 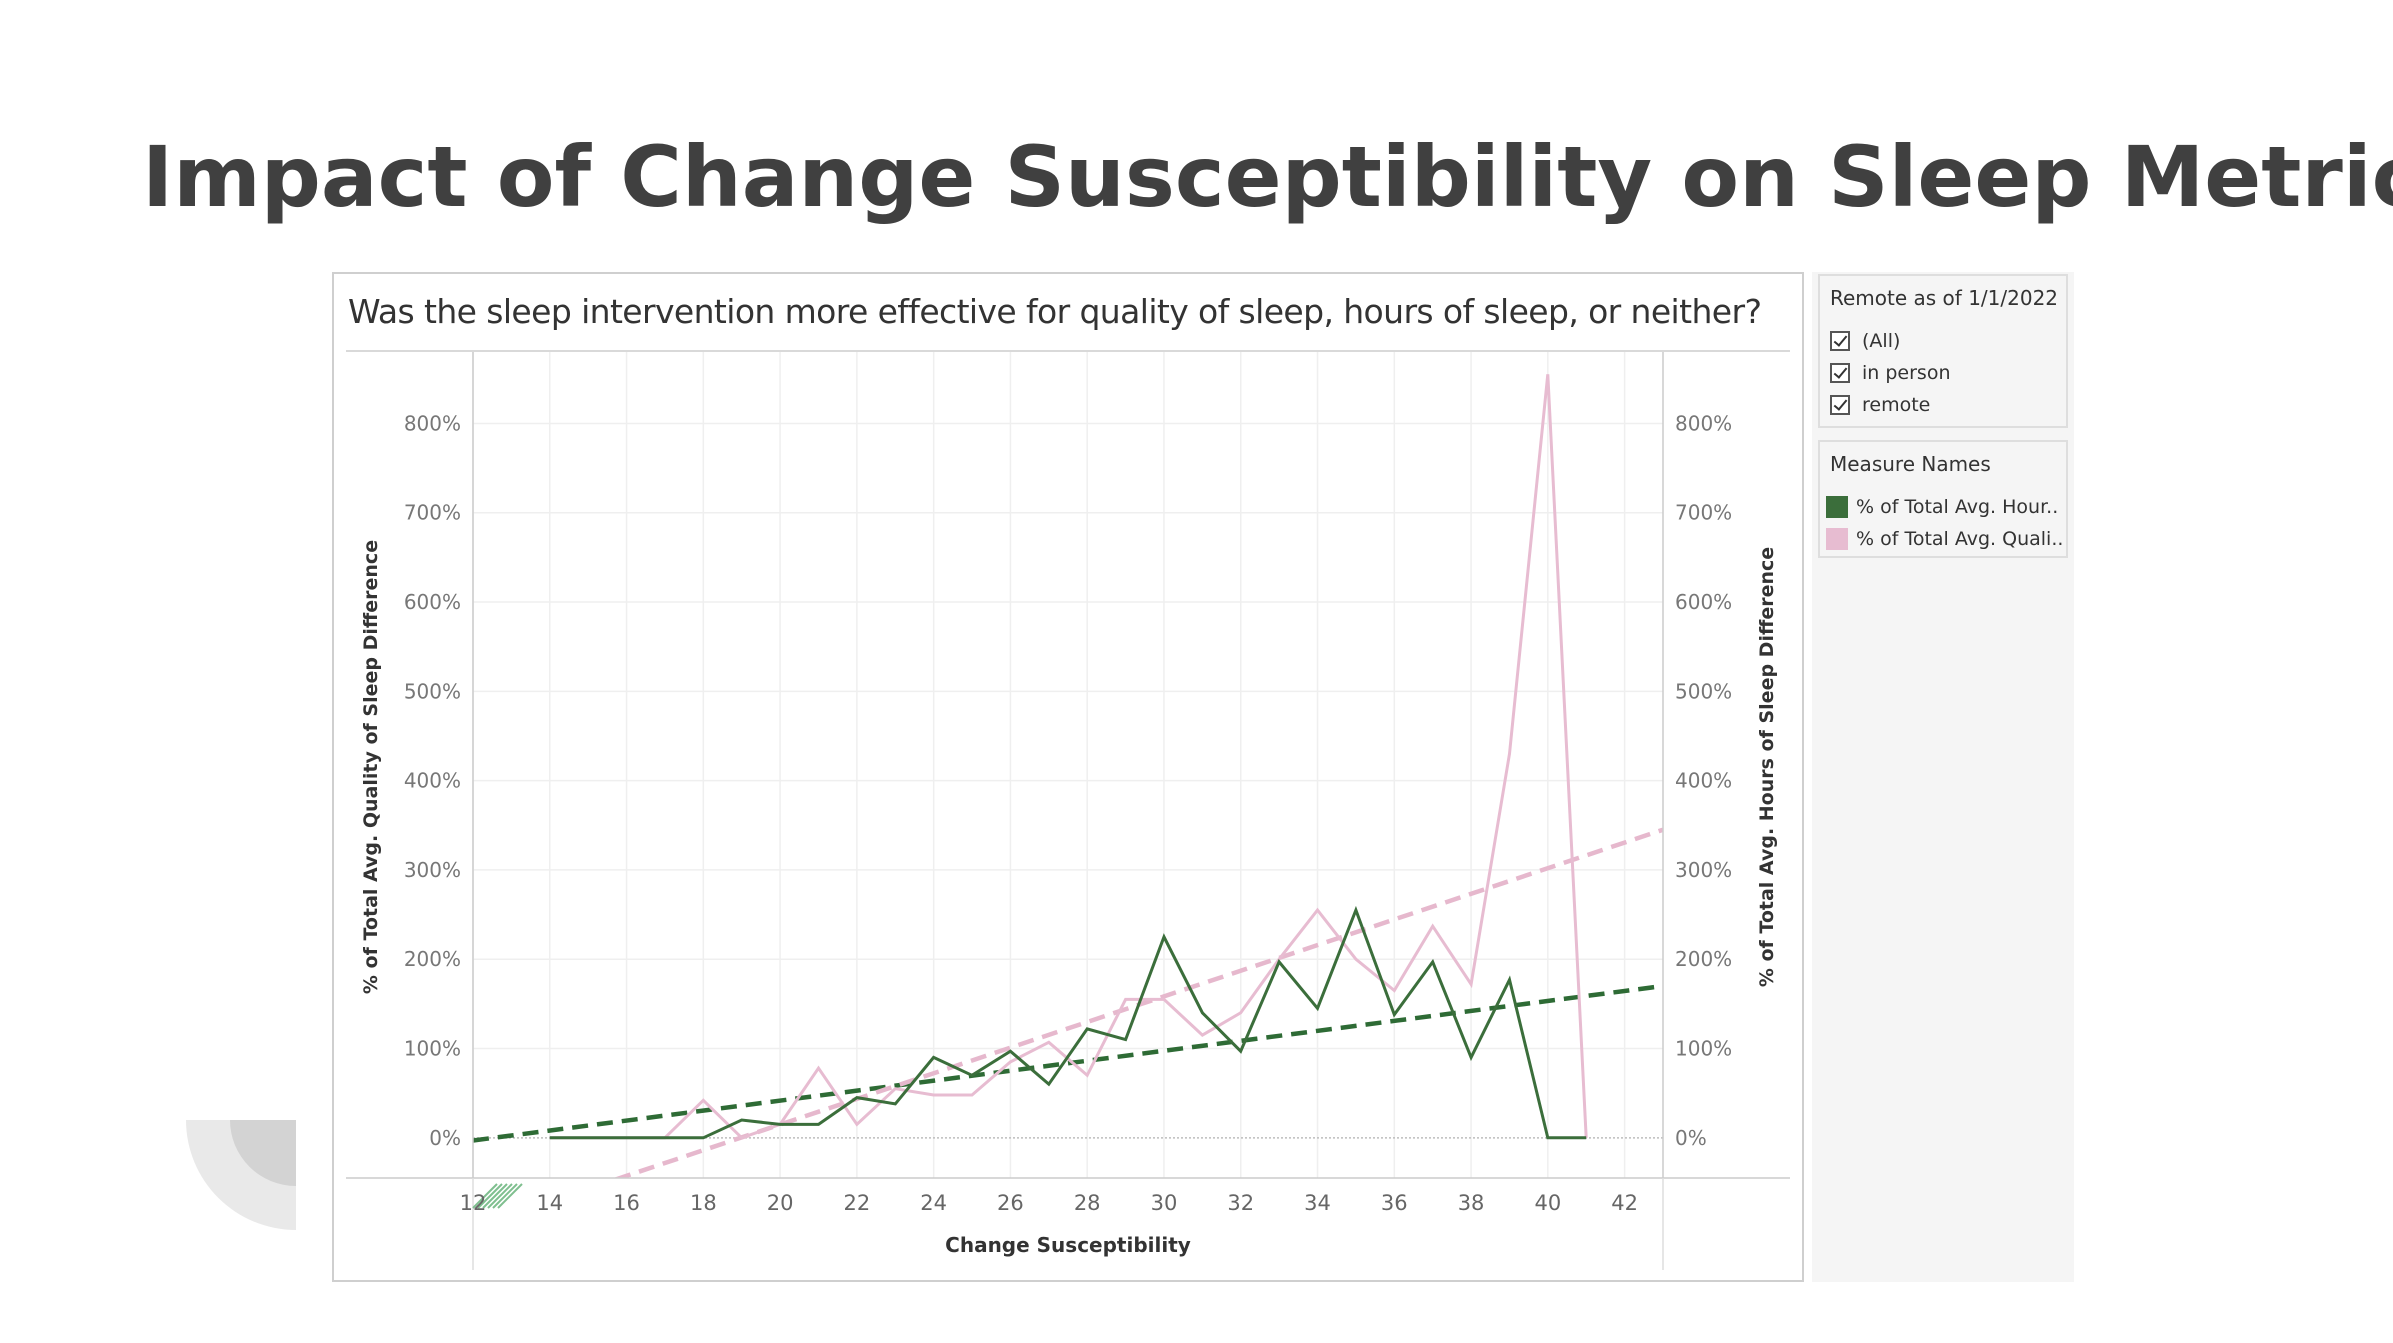 What do you see at coordinates (1068, 1245) in the screenshot?
I see `x-axis-title: Change Susceptibility` at bounding box center [1068, 1245].